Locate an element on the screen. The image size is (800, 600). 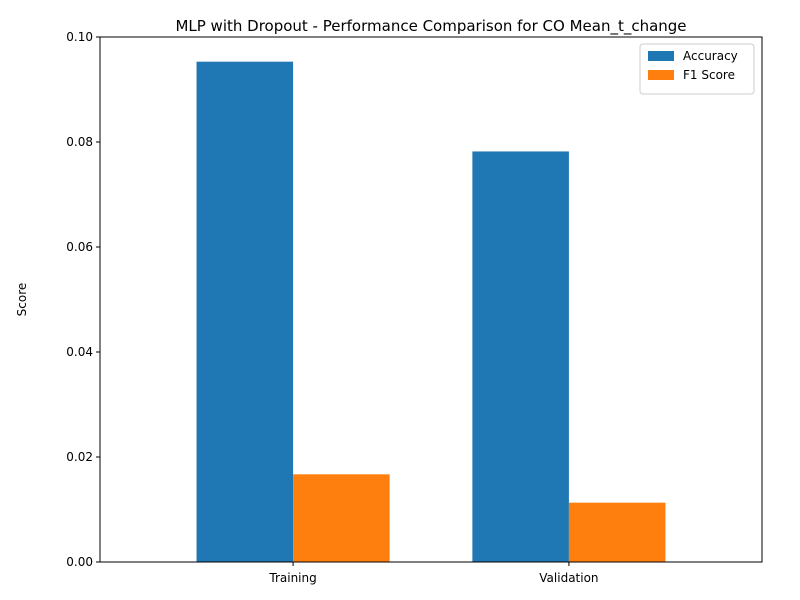
x-tick-label: Training is located at coordinates (292, 578).